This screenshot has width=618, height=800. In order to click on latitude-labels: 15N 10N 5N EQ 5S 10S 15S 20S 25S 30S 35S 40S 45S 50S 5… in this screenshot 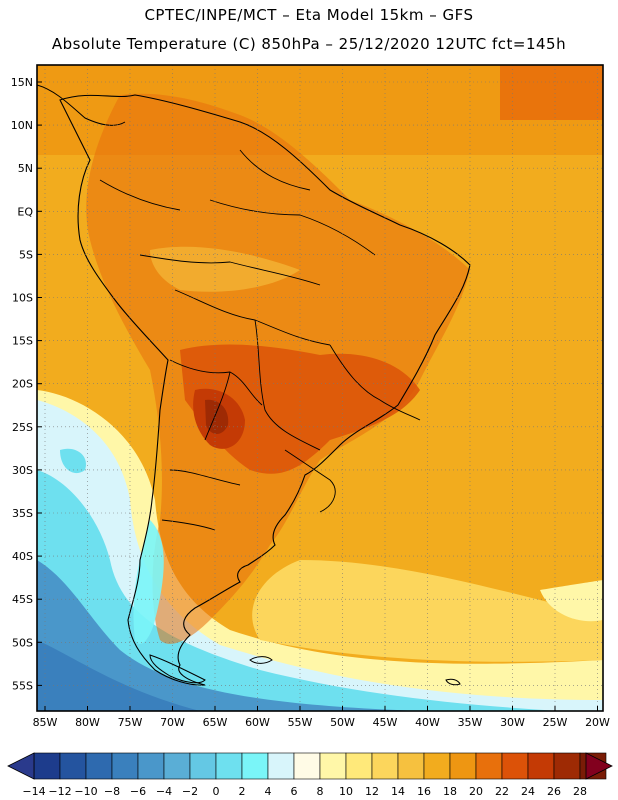, I will do `click(22, 384)`.